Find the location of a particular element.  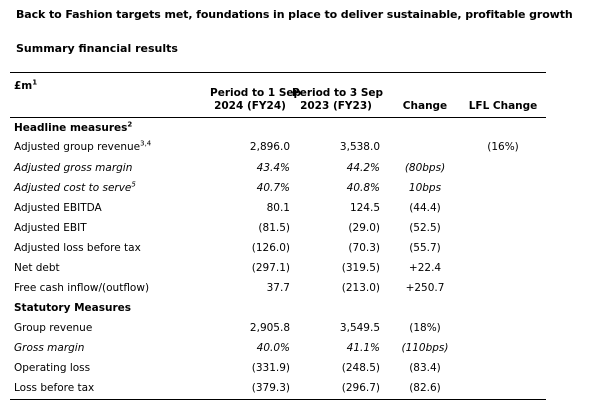

row-label: Adjusted gross margin is located at coordinates (73, 168).